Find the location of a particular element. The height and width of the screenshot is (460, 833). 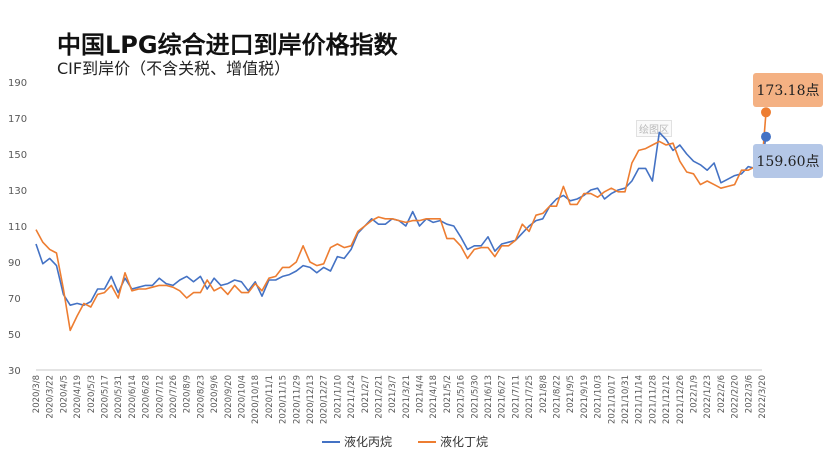

x-tick-label: 2020/7/12 is located at coordinates (160, 397).